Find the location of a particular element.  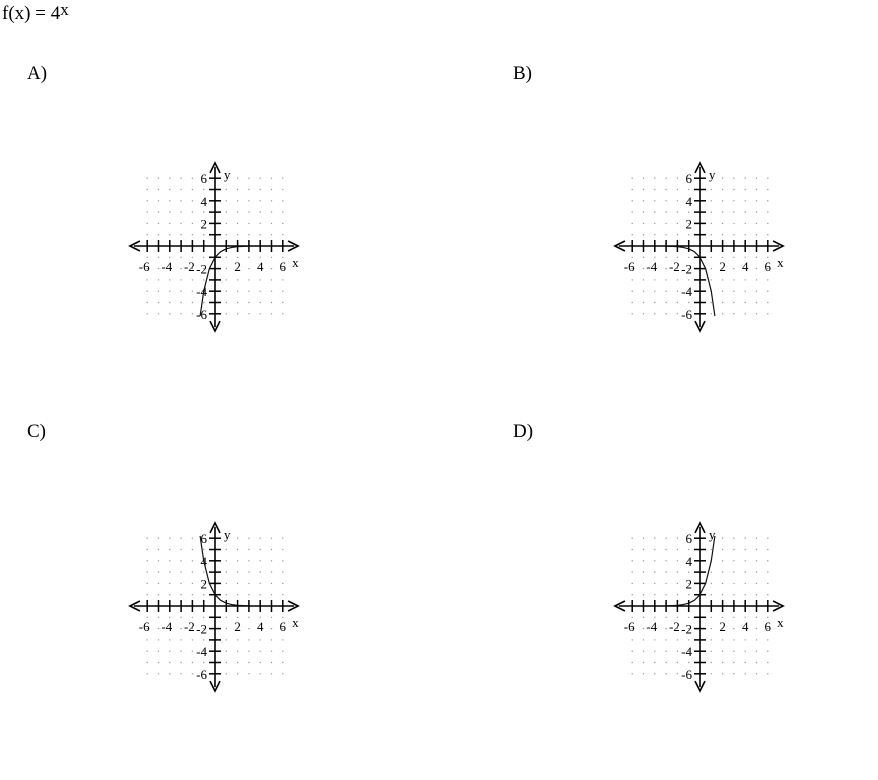

x-axis-arrow-right is located at coordinates (778, 606).